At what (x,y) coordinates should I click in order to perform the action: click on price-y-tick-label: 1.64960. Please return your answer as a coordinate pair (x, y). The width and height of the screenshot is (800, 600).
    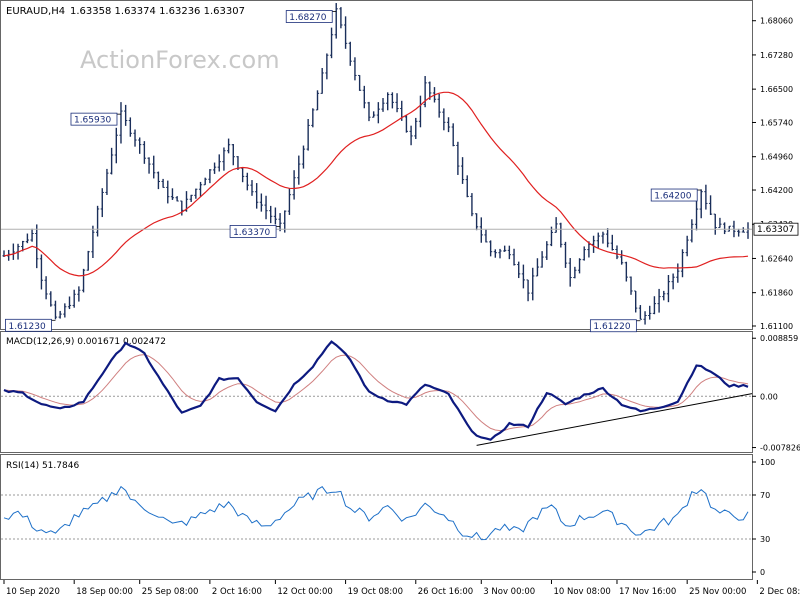
    Looking at the image, I should click on (776, 157).